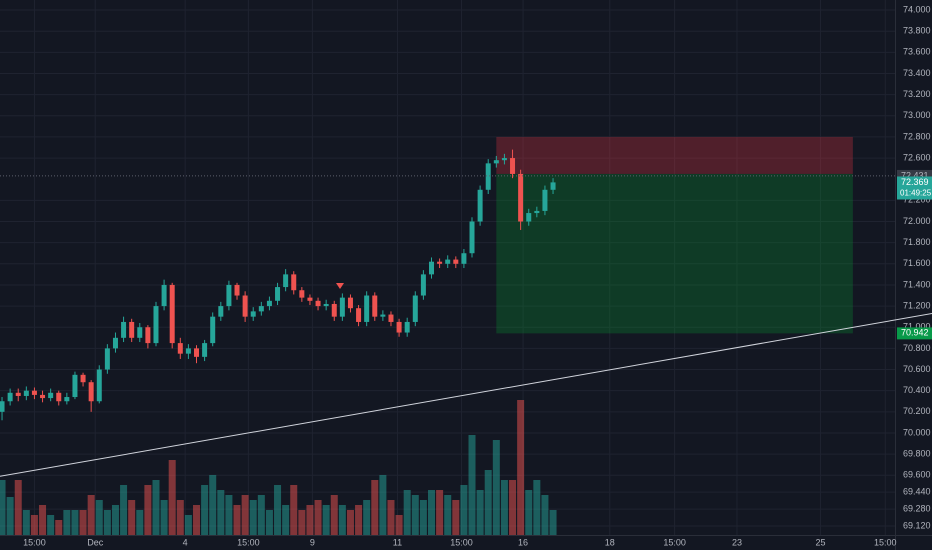 This screenshot has height=550, width=932. Describe the element at coordinates (917, 327) in the screenshot. I see `y-tick-label: 71.000` at that location.